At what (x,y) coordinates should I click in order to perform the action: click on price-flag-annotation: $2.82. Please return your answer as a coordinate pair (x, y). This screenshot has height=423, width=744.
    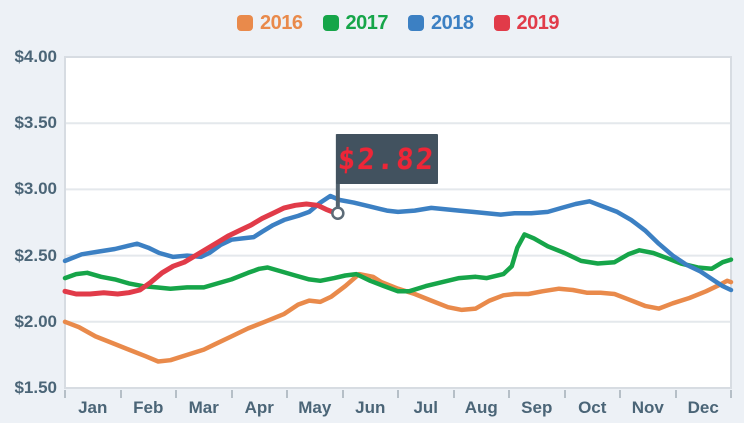
    Looking at the image, I should click on (386, 159).